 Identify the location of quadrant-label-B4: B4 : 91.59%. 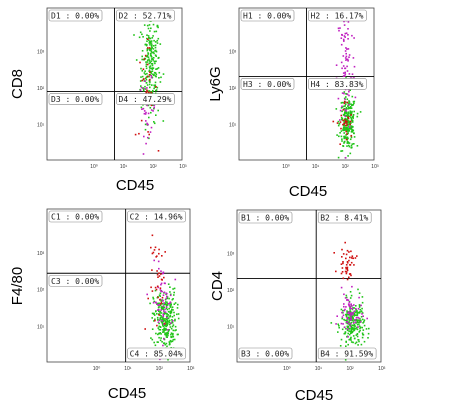
(346, 354).